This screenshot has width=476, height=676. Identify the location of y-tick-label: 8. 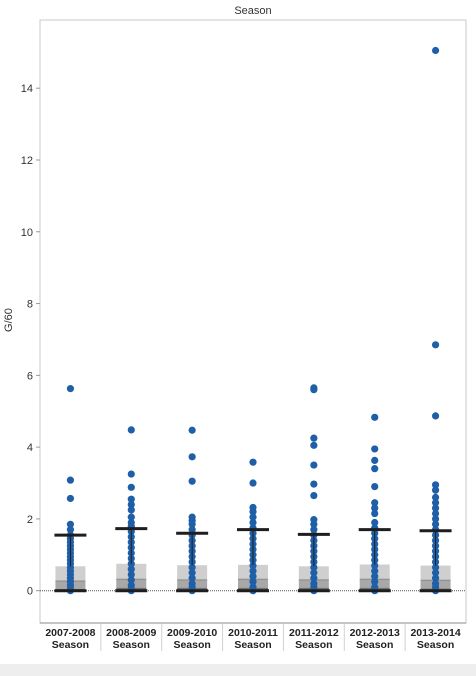
(30, 305).